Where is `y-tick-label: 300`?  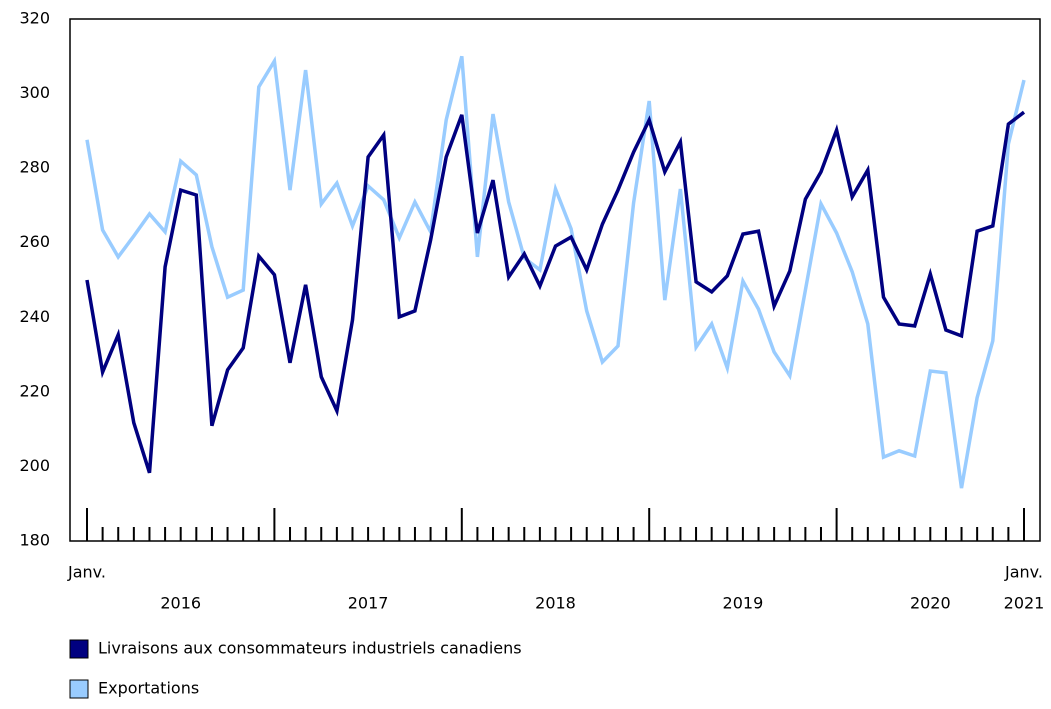 y-tick-label: 300 is located at coordinates (34, 92).